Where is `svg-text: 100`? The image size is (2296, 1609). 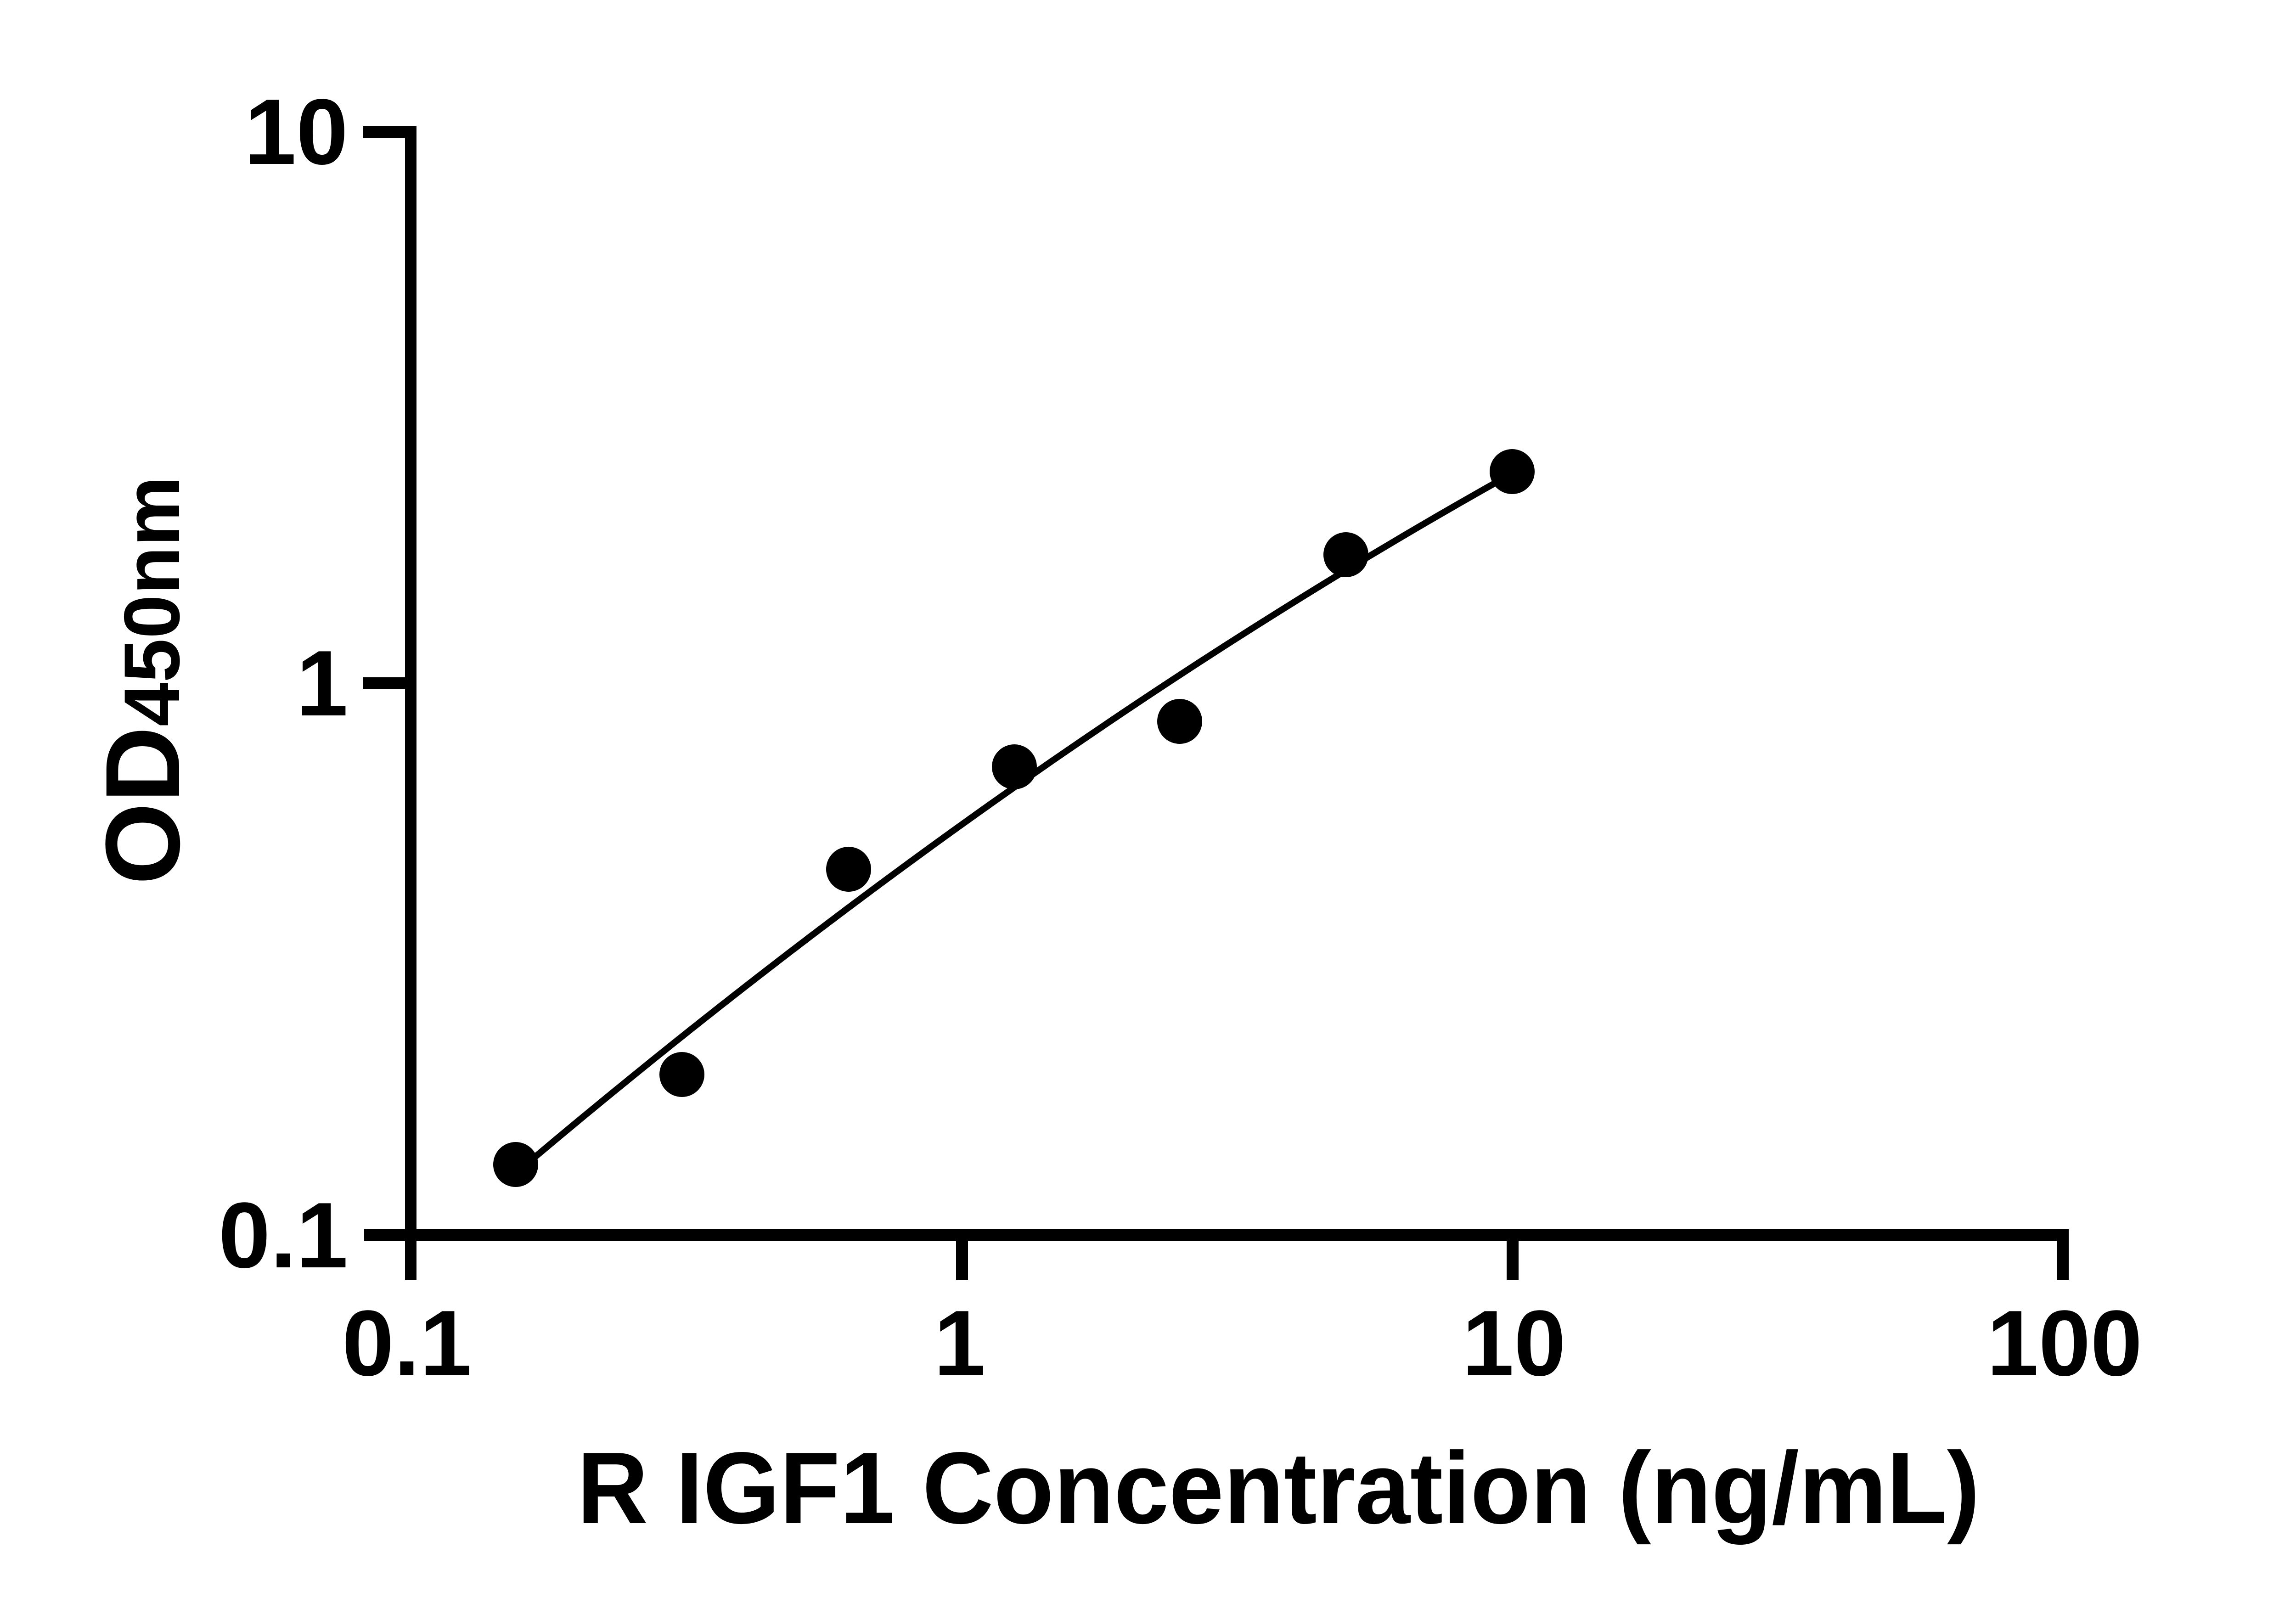 svg-text: 100 is located at coordinates (2065, 1343).